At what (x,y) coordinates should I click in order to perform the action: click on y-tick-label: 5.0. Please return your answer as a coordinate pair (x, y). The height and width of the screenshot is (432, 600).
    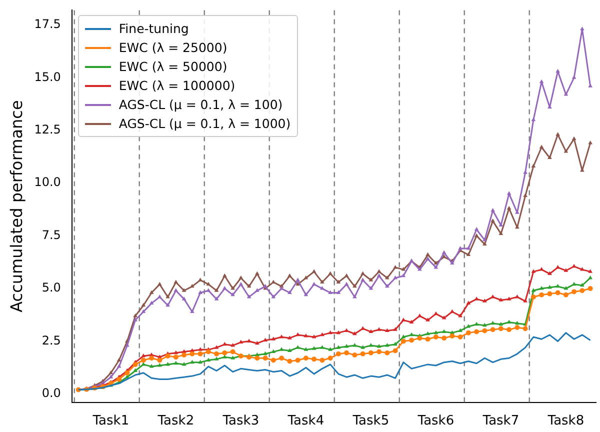
    Looking at the image, I should click on (51, 287).